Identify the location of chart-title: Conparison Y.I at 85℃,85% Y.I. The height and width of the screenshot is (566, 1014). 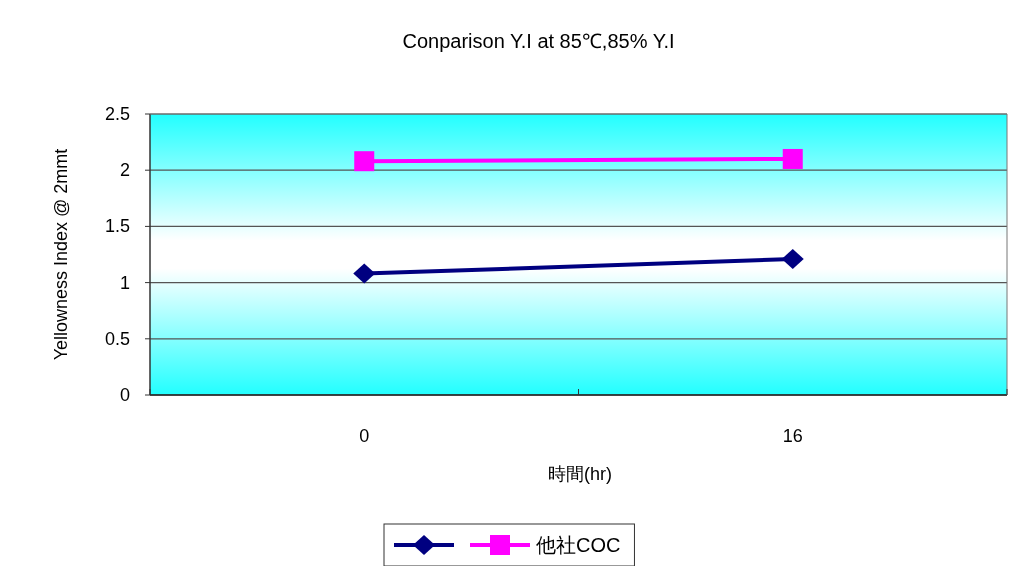
(538, 41).